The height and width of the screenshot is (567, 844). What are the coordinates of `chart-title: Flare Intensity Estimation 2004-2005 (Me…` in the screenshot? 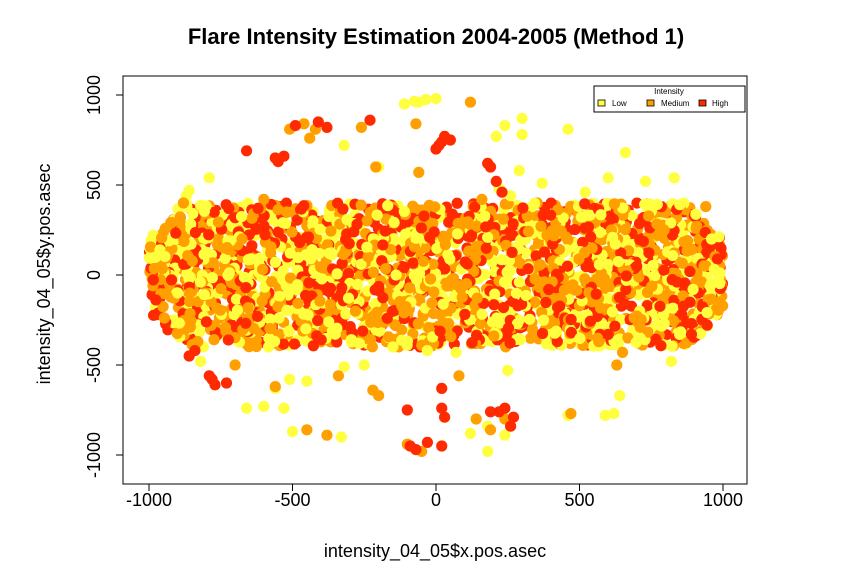 It's located at (436, 36).